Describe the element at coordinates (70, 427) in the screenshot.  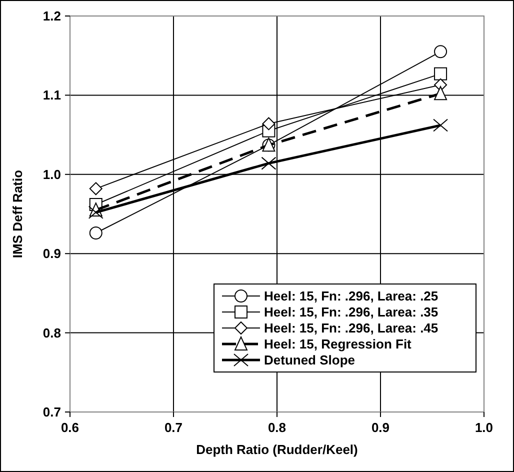
I see `x-tick-label: 0.6` at that location.